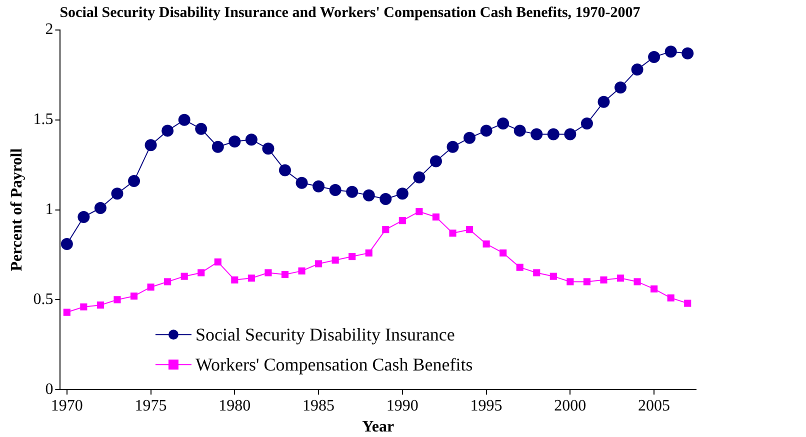  What do you see at coordinates (654, 405) in the screenshot?
I see `x-tick-label: 2005` at bounding box center [654, 405].